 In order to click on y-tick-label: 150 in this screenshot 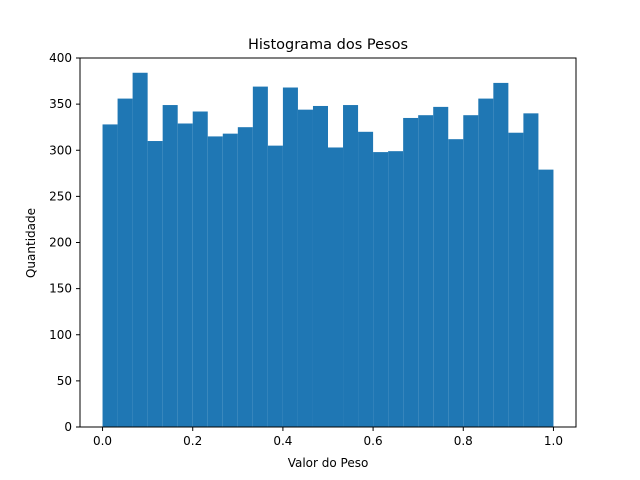, I will do `click(60, 289)`.